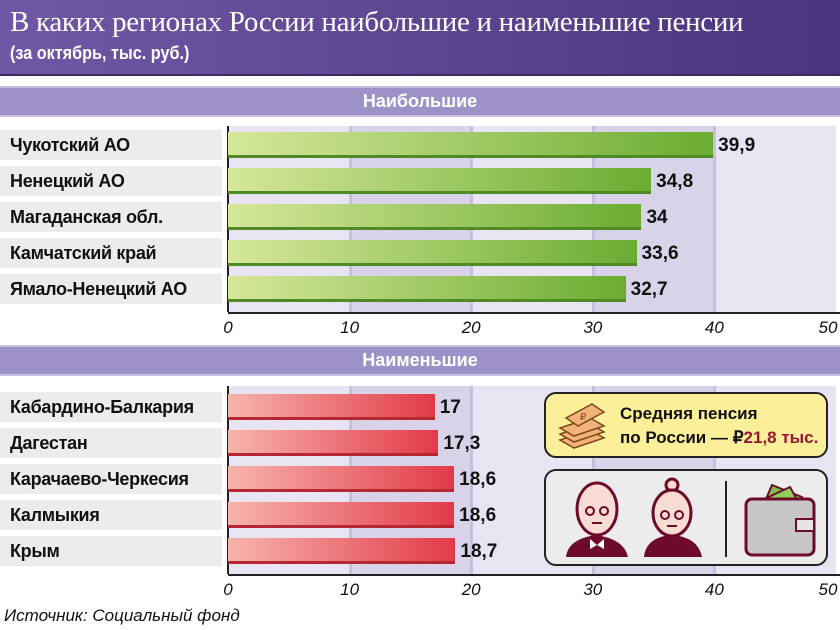 The height and width of the screenshot is (630, 840). Describe the element at coordinates (111, 515) in the screenshot. I see `category-label: Калмыкия` at that location.